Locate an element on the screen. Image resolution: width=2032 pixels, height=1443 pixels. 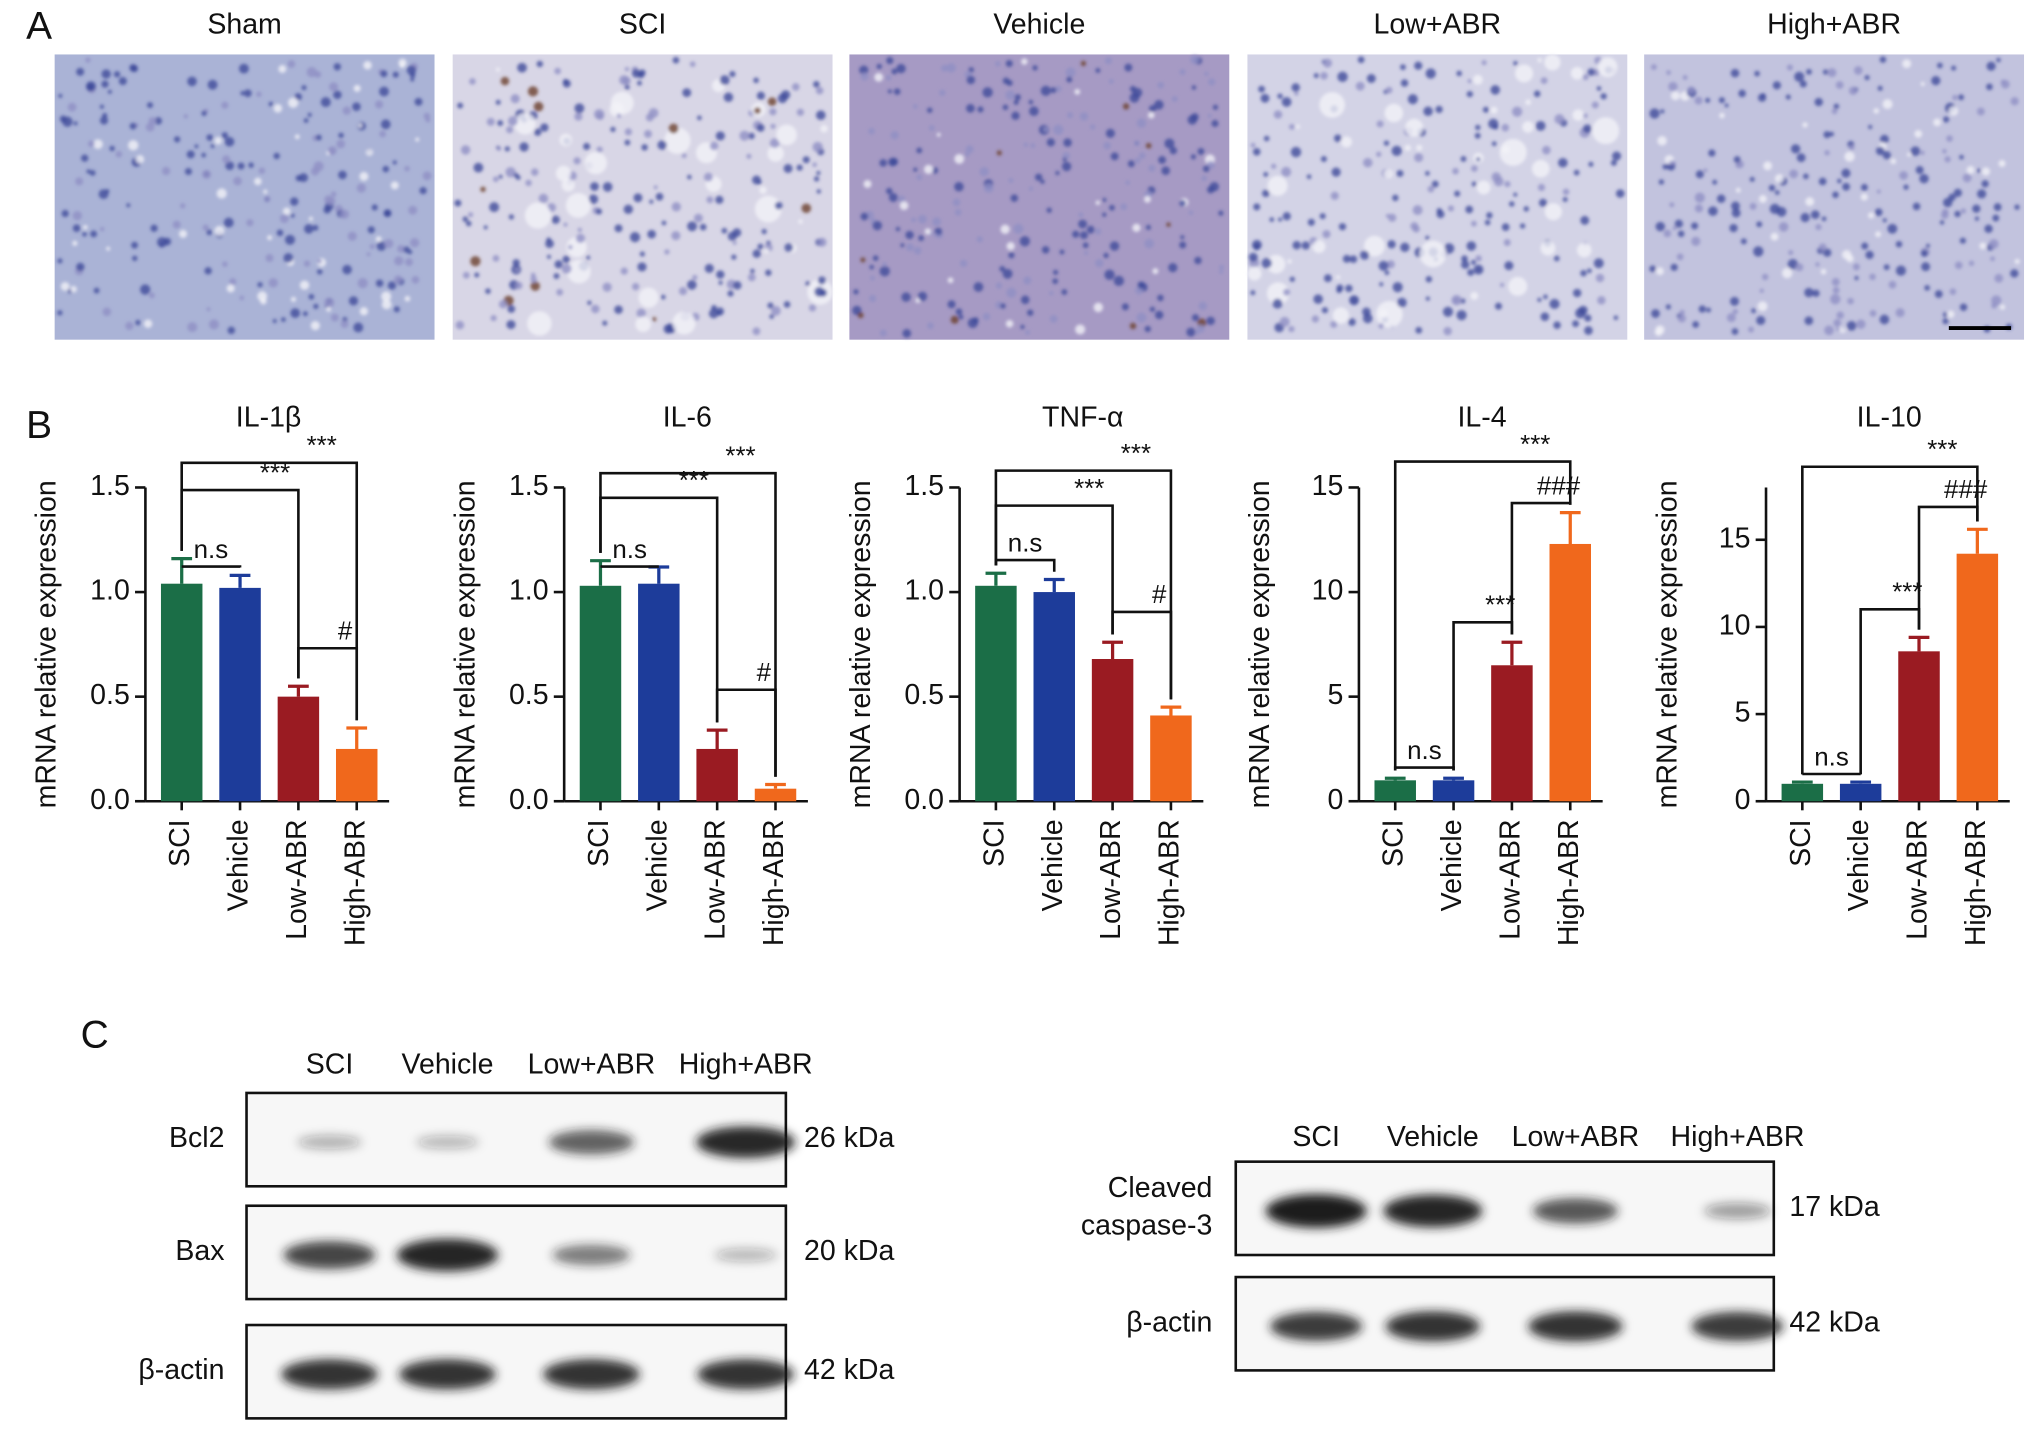
significance-label: n.s is located at coordinates (629, 550).